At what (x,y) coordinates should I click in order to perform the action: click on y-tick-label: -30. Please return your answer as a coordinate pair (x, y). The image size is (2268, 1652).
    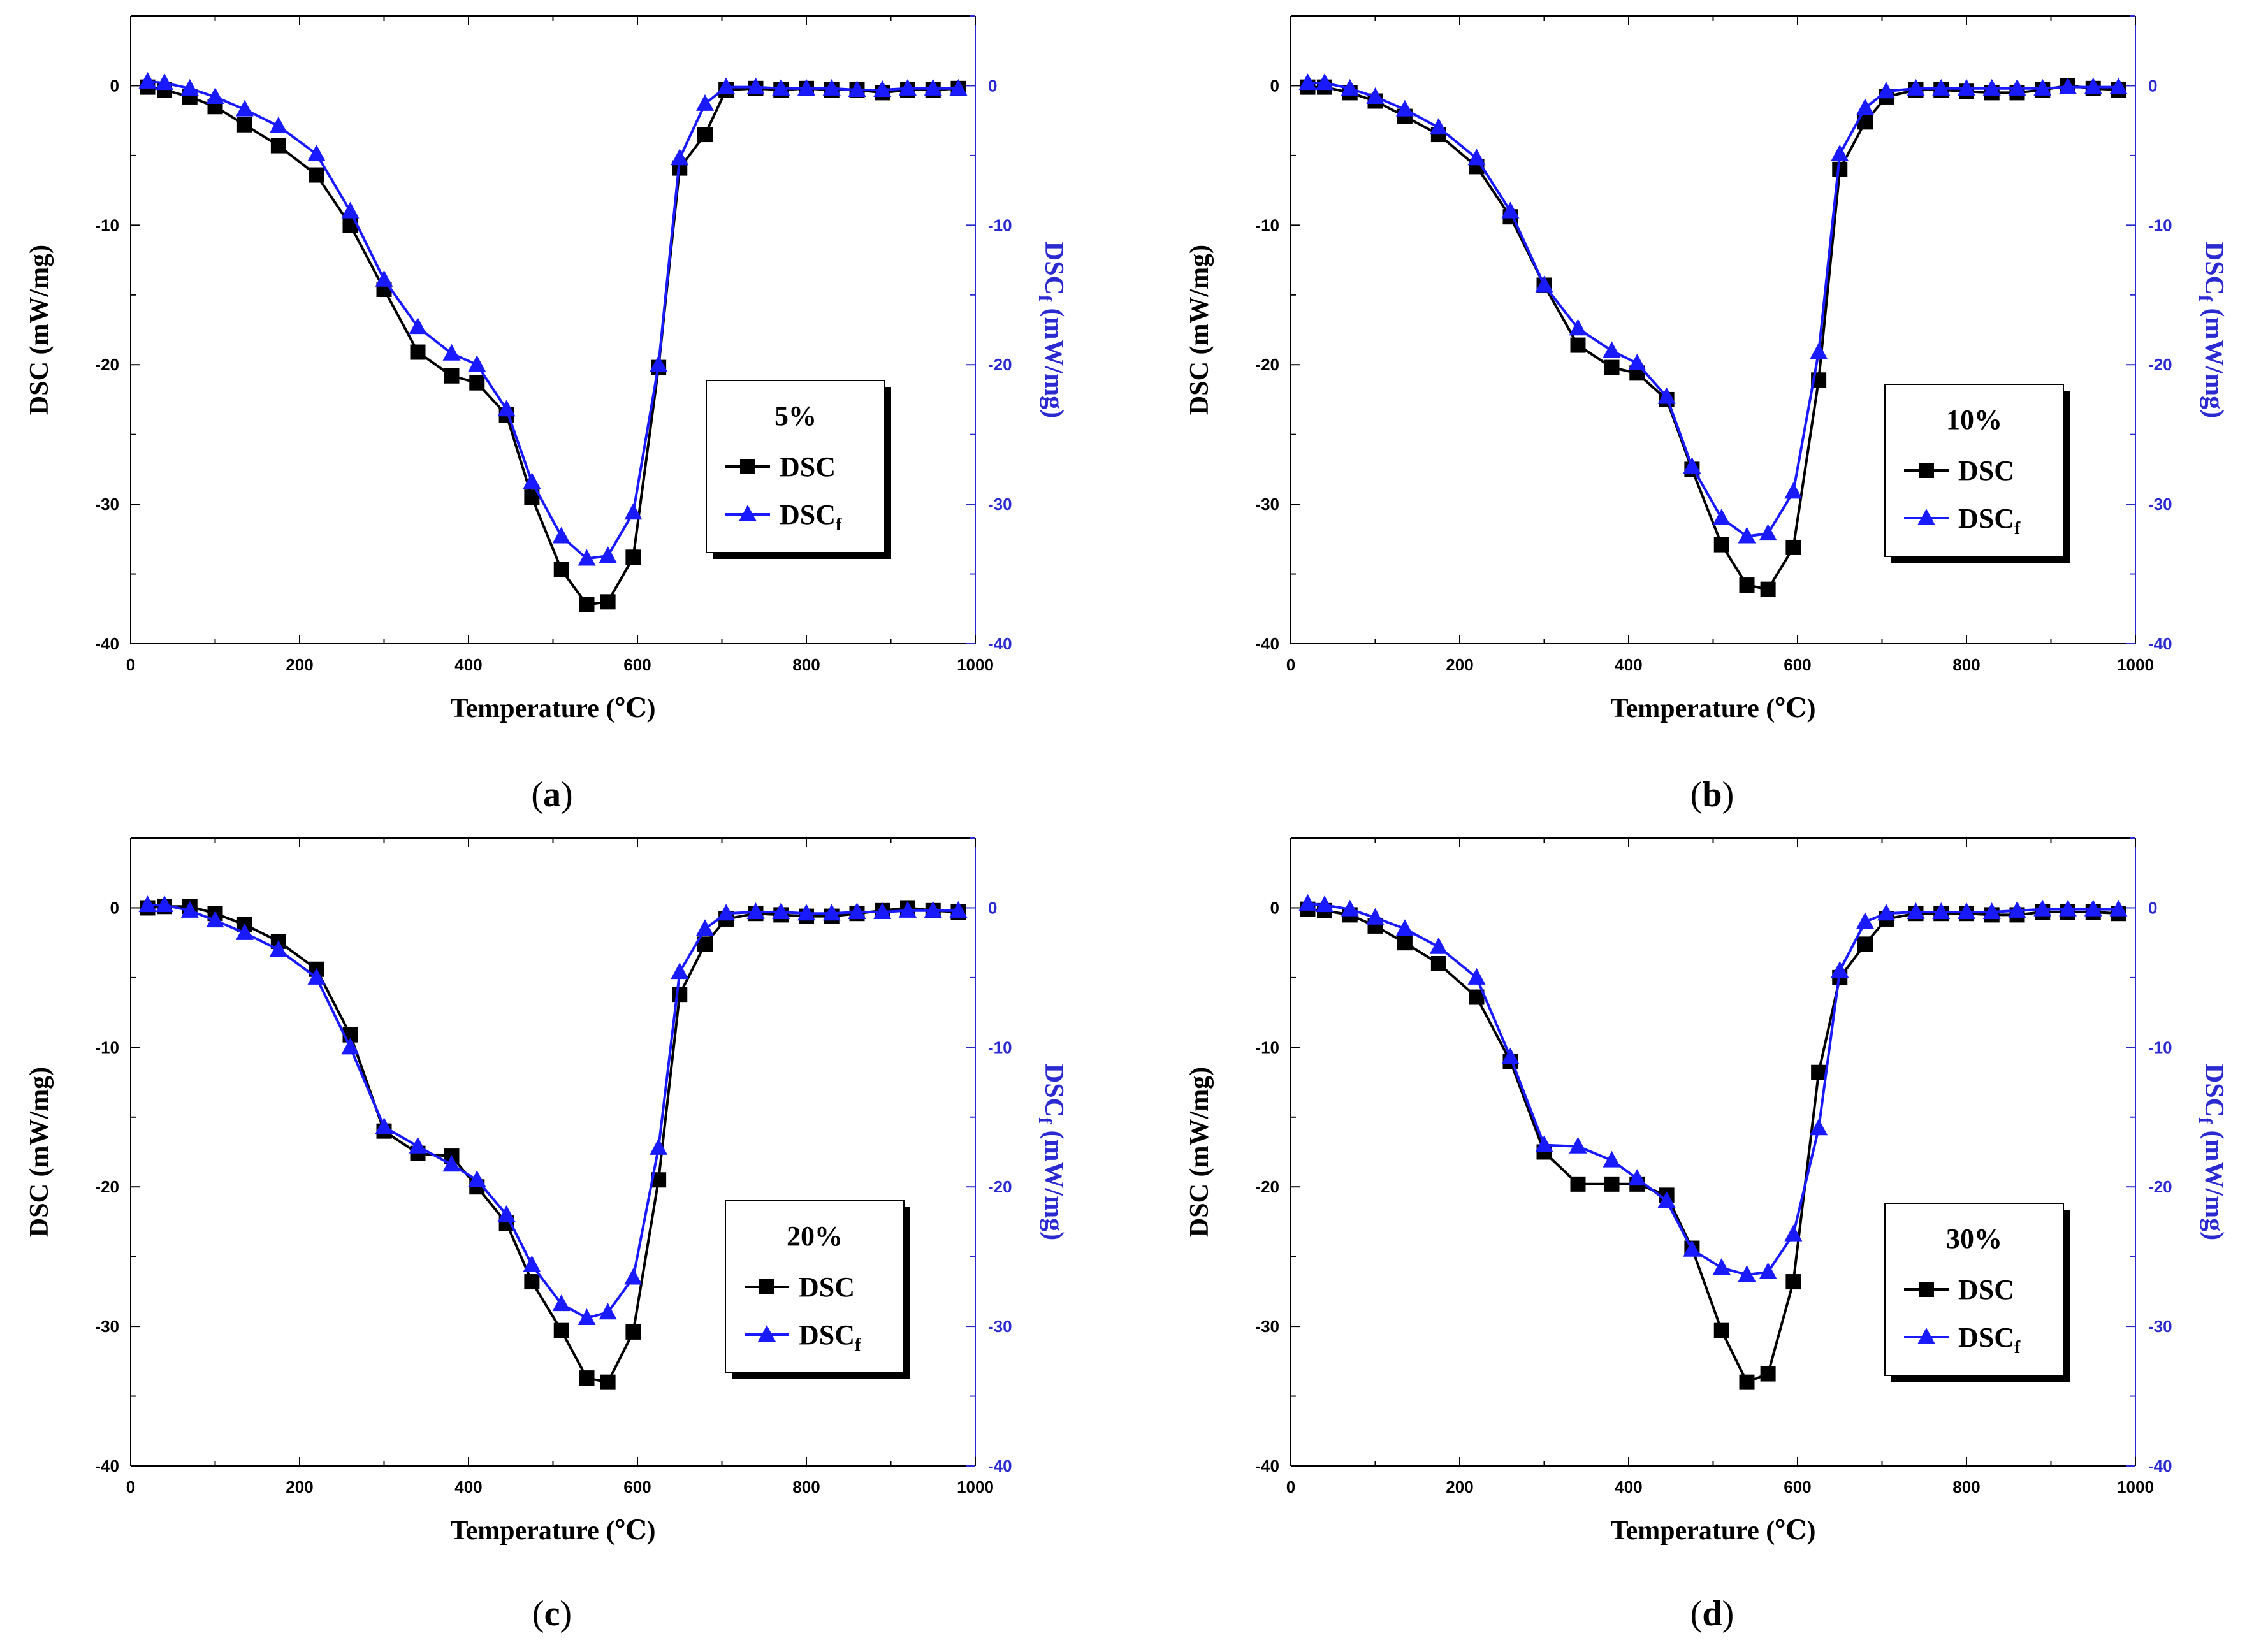
    Looking at the image, I should click on (1267, 1327).